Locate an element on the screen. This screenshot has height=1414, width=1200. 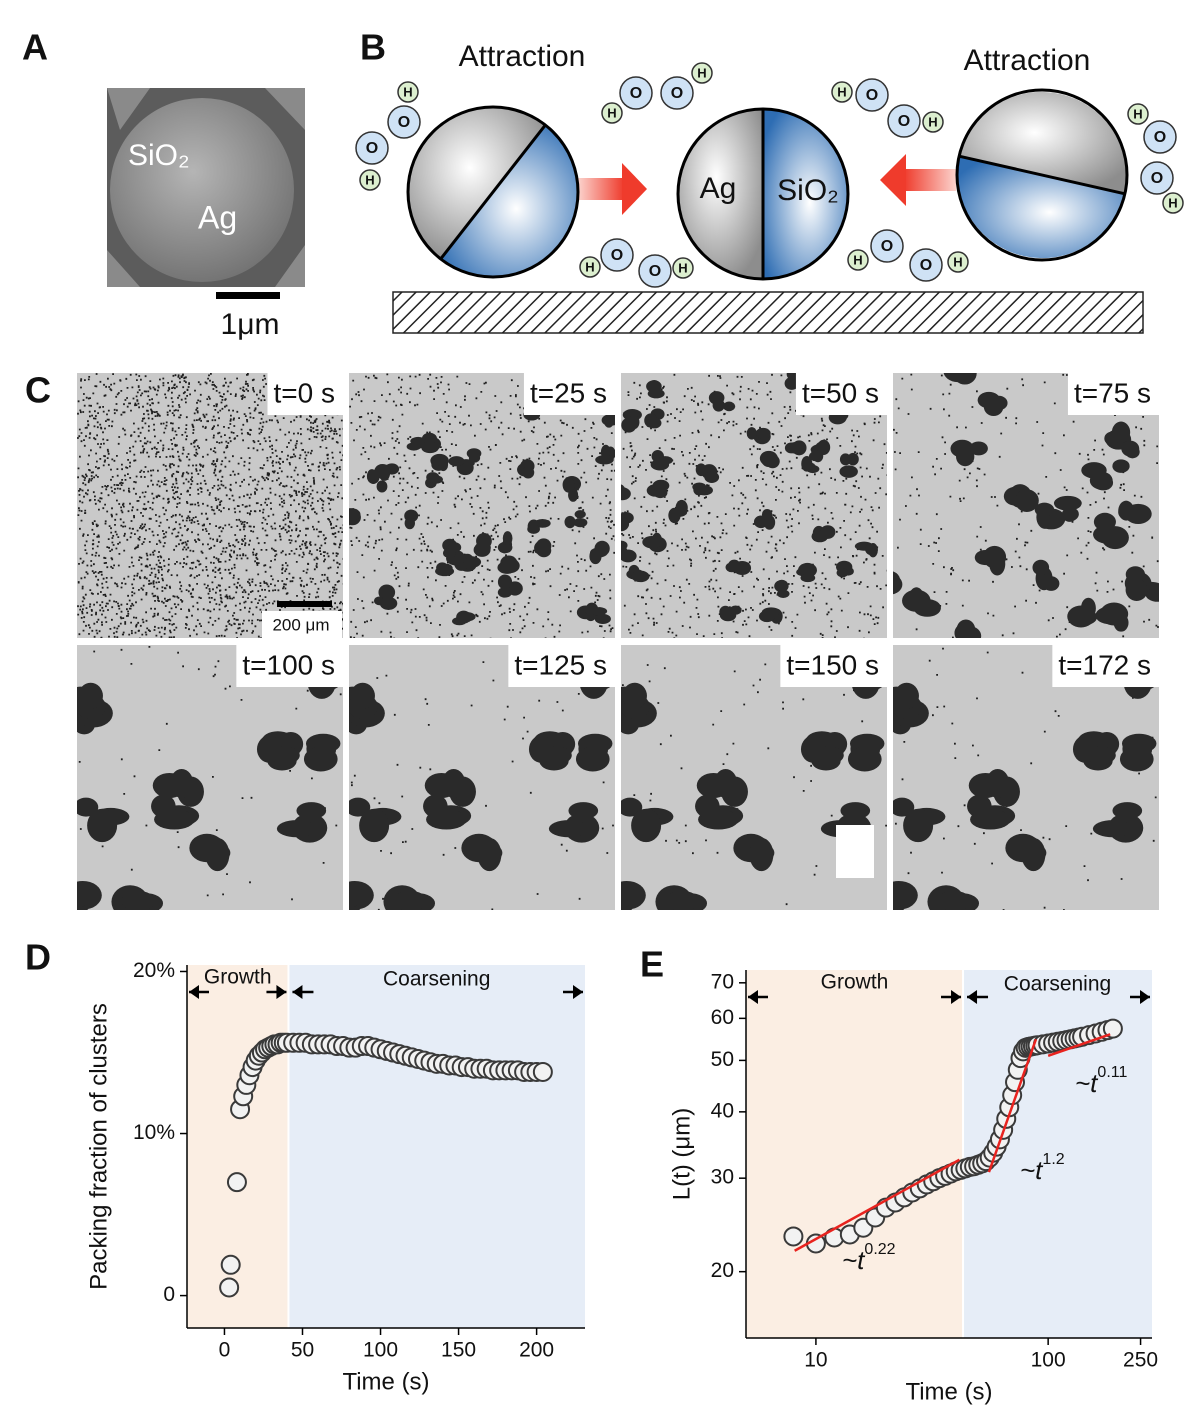
panel-label: C is located at coordinates (38, 390).